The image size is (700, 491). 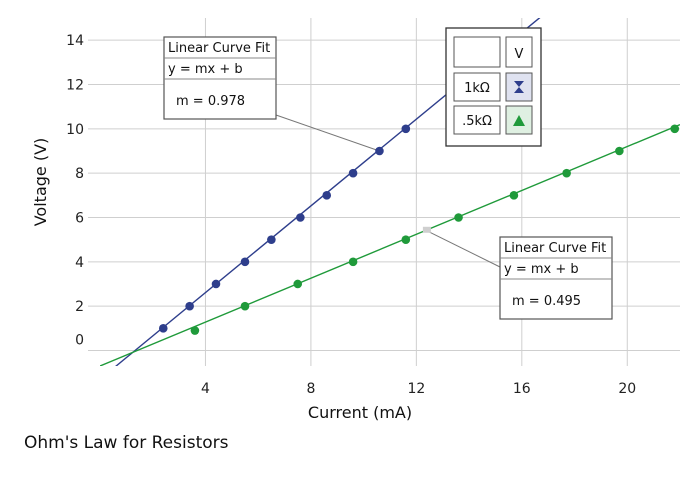 I want to click on curve-fit-slope: m = 0.495, so click(x=546, y=301).